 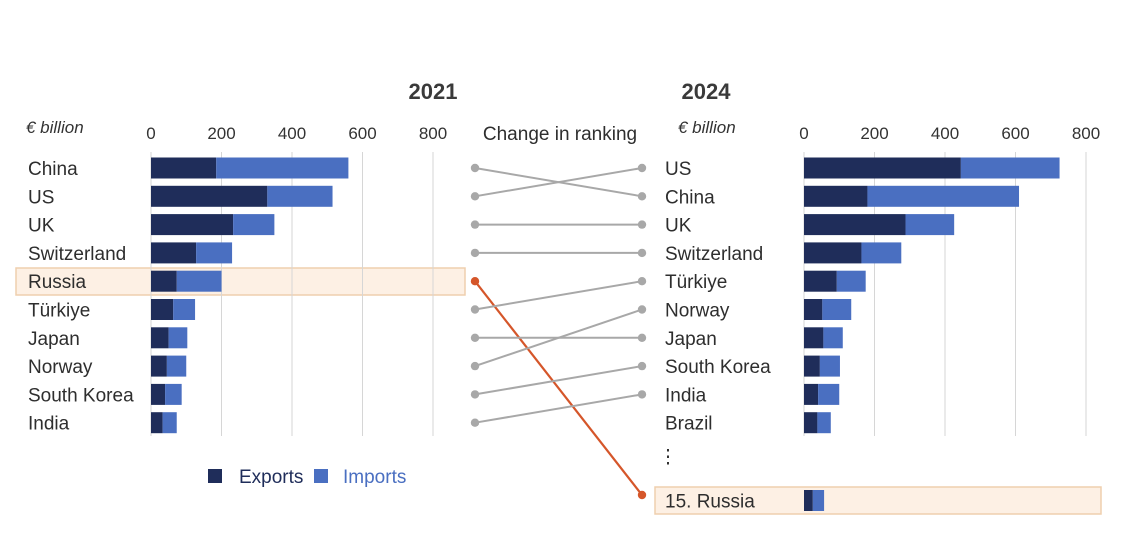 I want to click on bar-2021-switzerland-exports, so click(x=174, y=253).